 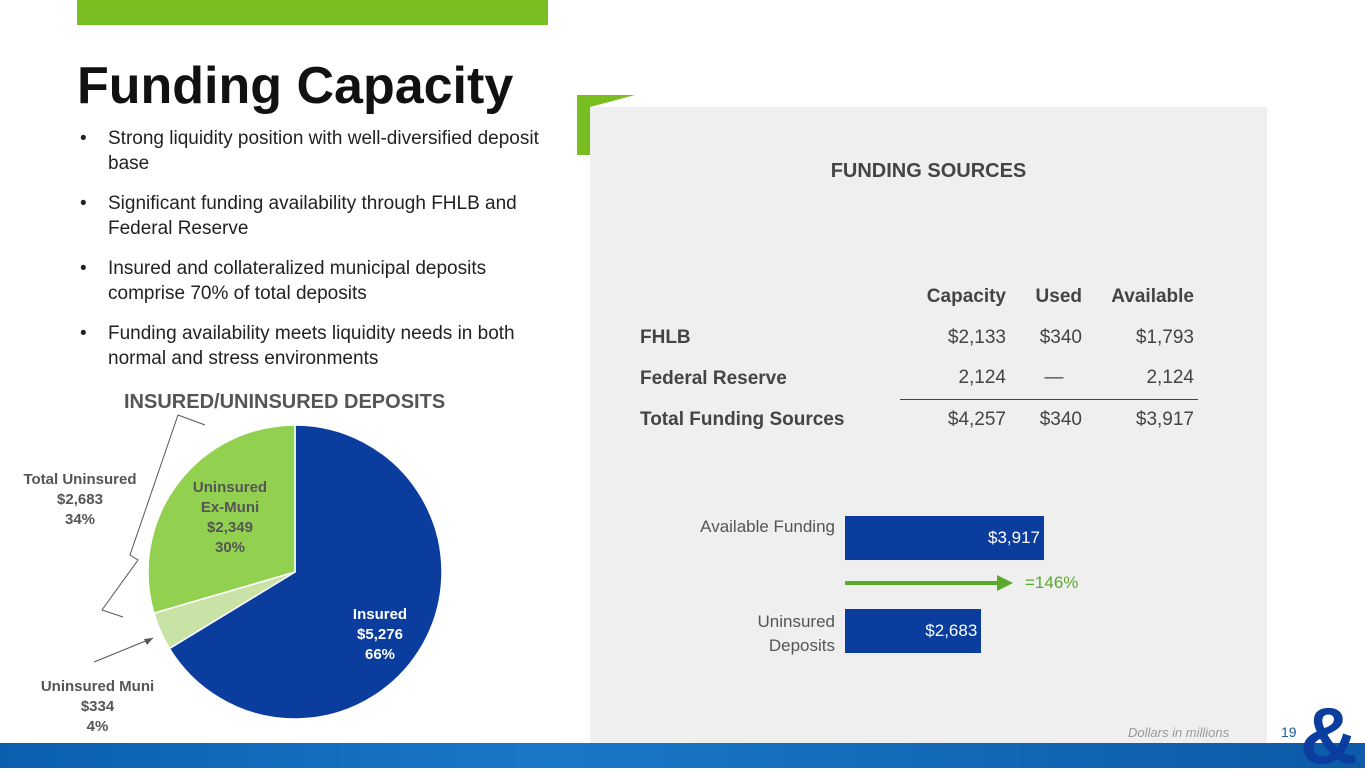 I want to click on value: $334, so click(x=97, y=706).